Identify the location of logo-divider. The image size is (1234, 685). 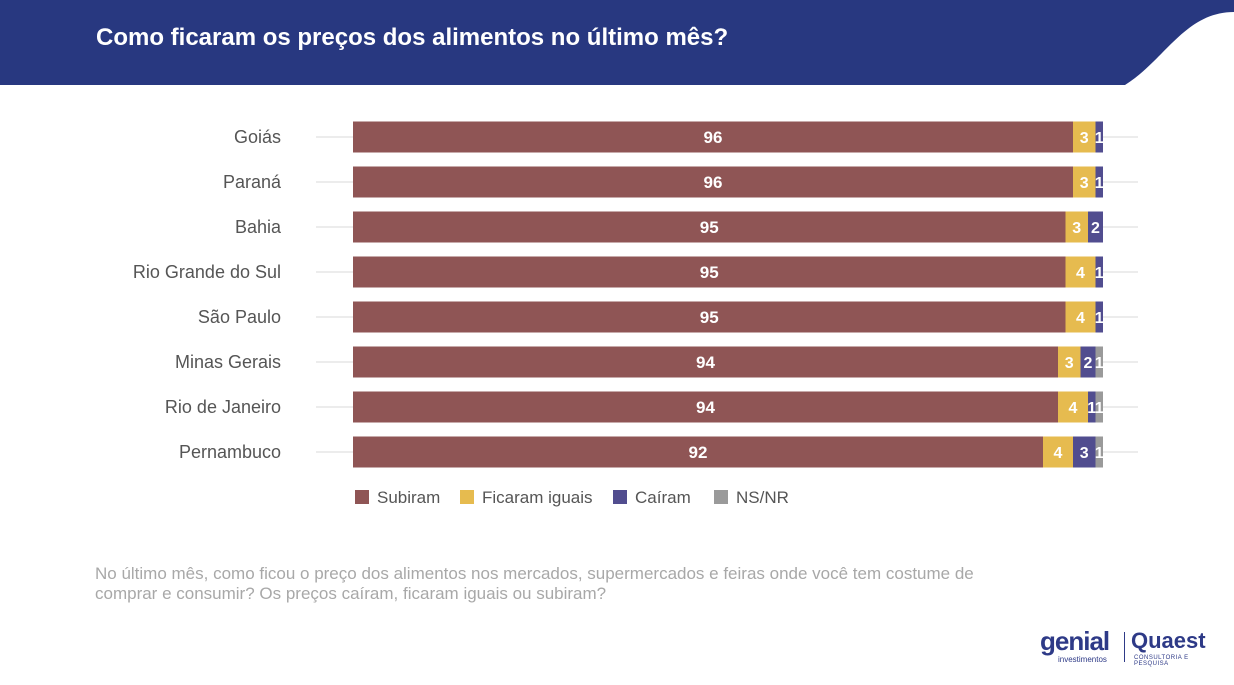
(1124, 647).